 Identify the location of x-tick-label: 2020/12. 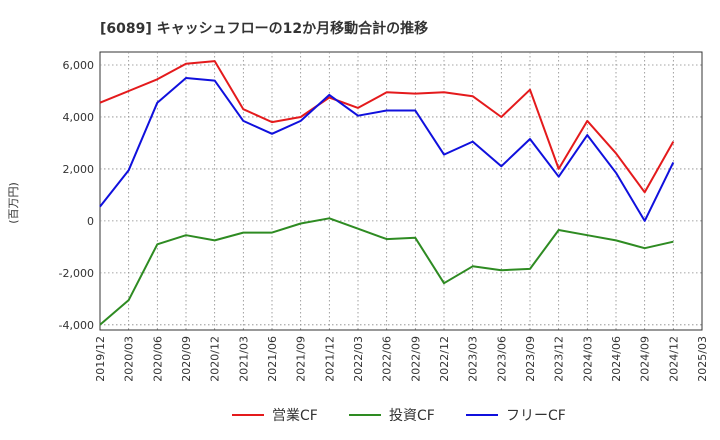
(215, 359).